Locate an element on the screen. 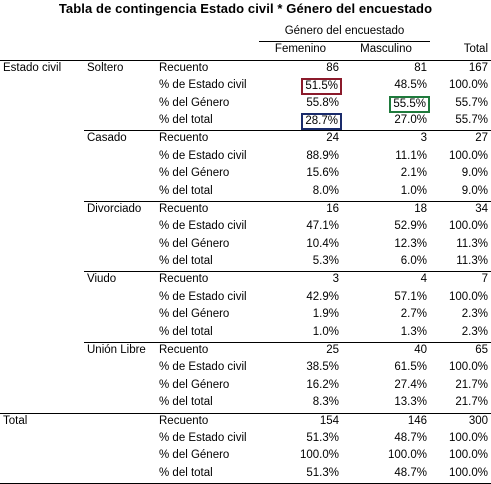 This screenshot has width=491, height=484. cell-masculino: 2.1% is located at coordinates (413, 173).